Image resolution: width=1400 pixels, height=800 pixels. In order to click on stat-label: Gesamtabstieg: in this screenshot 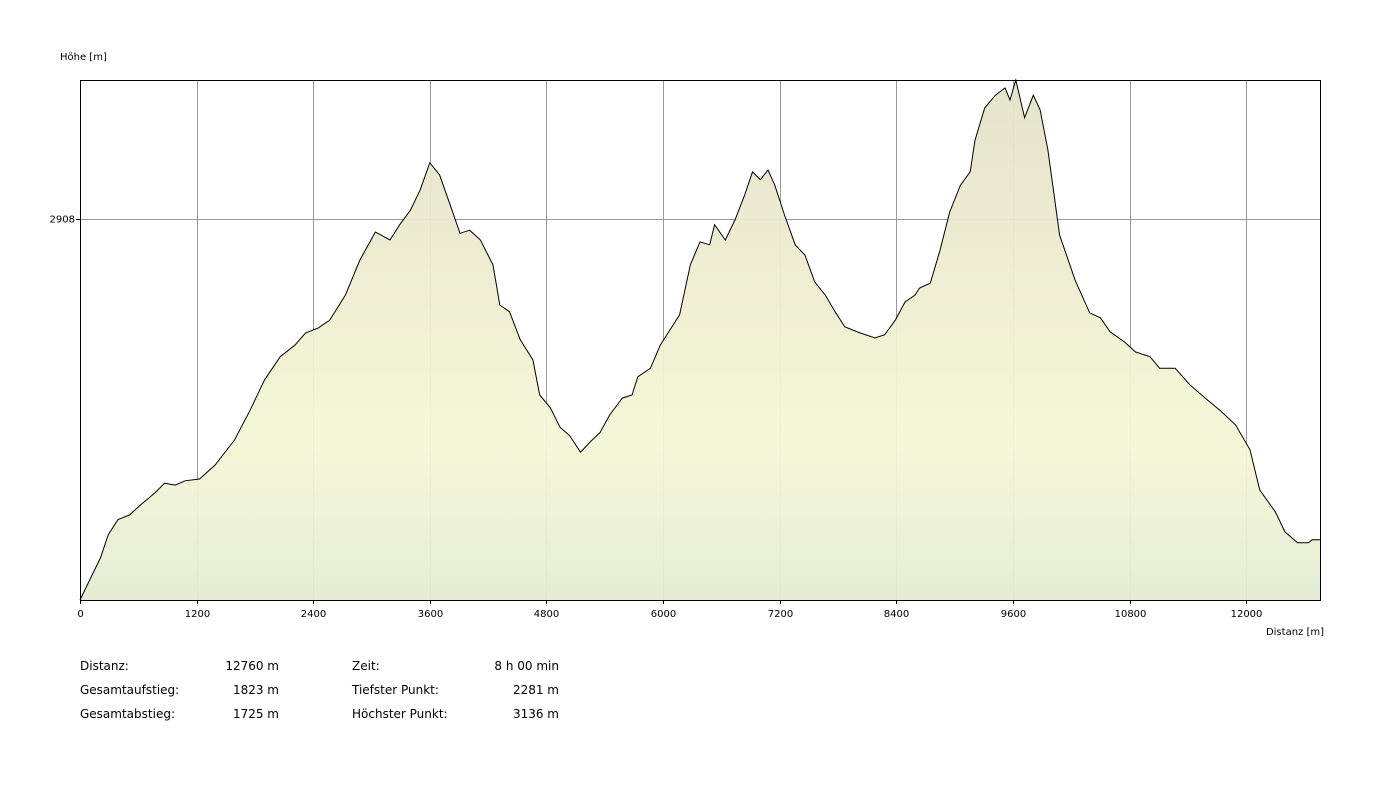, I will do `click(127, 714)`.